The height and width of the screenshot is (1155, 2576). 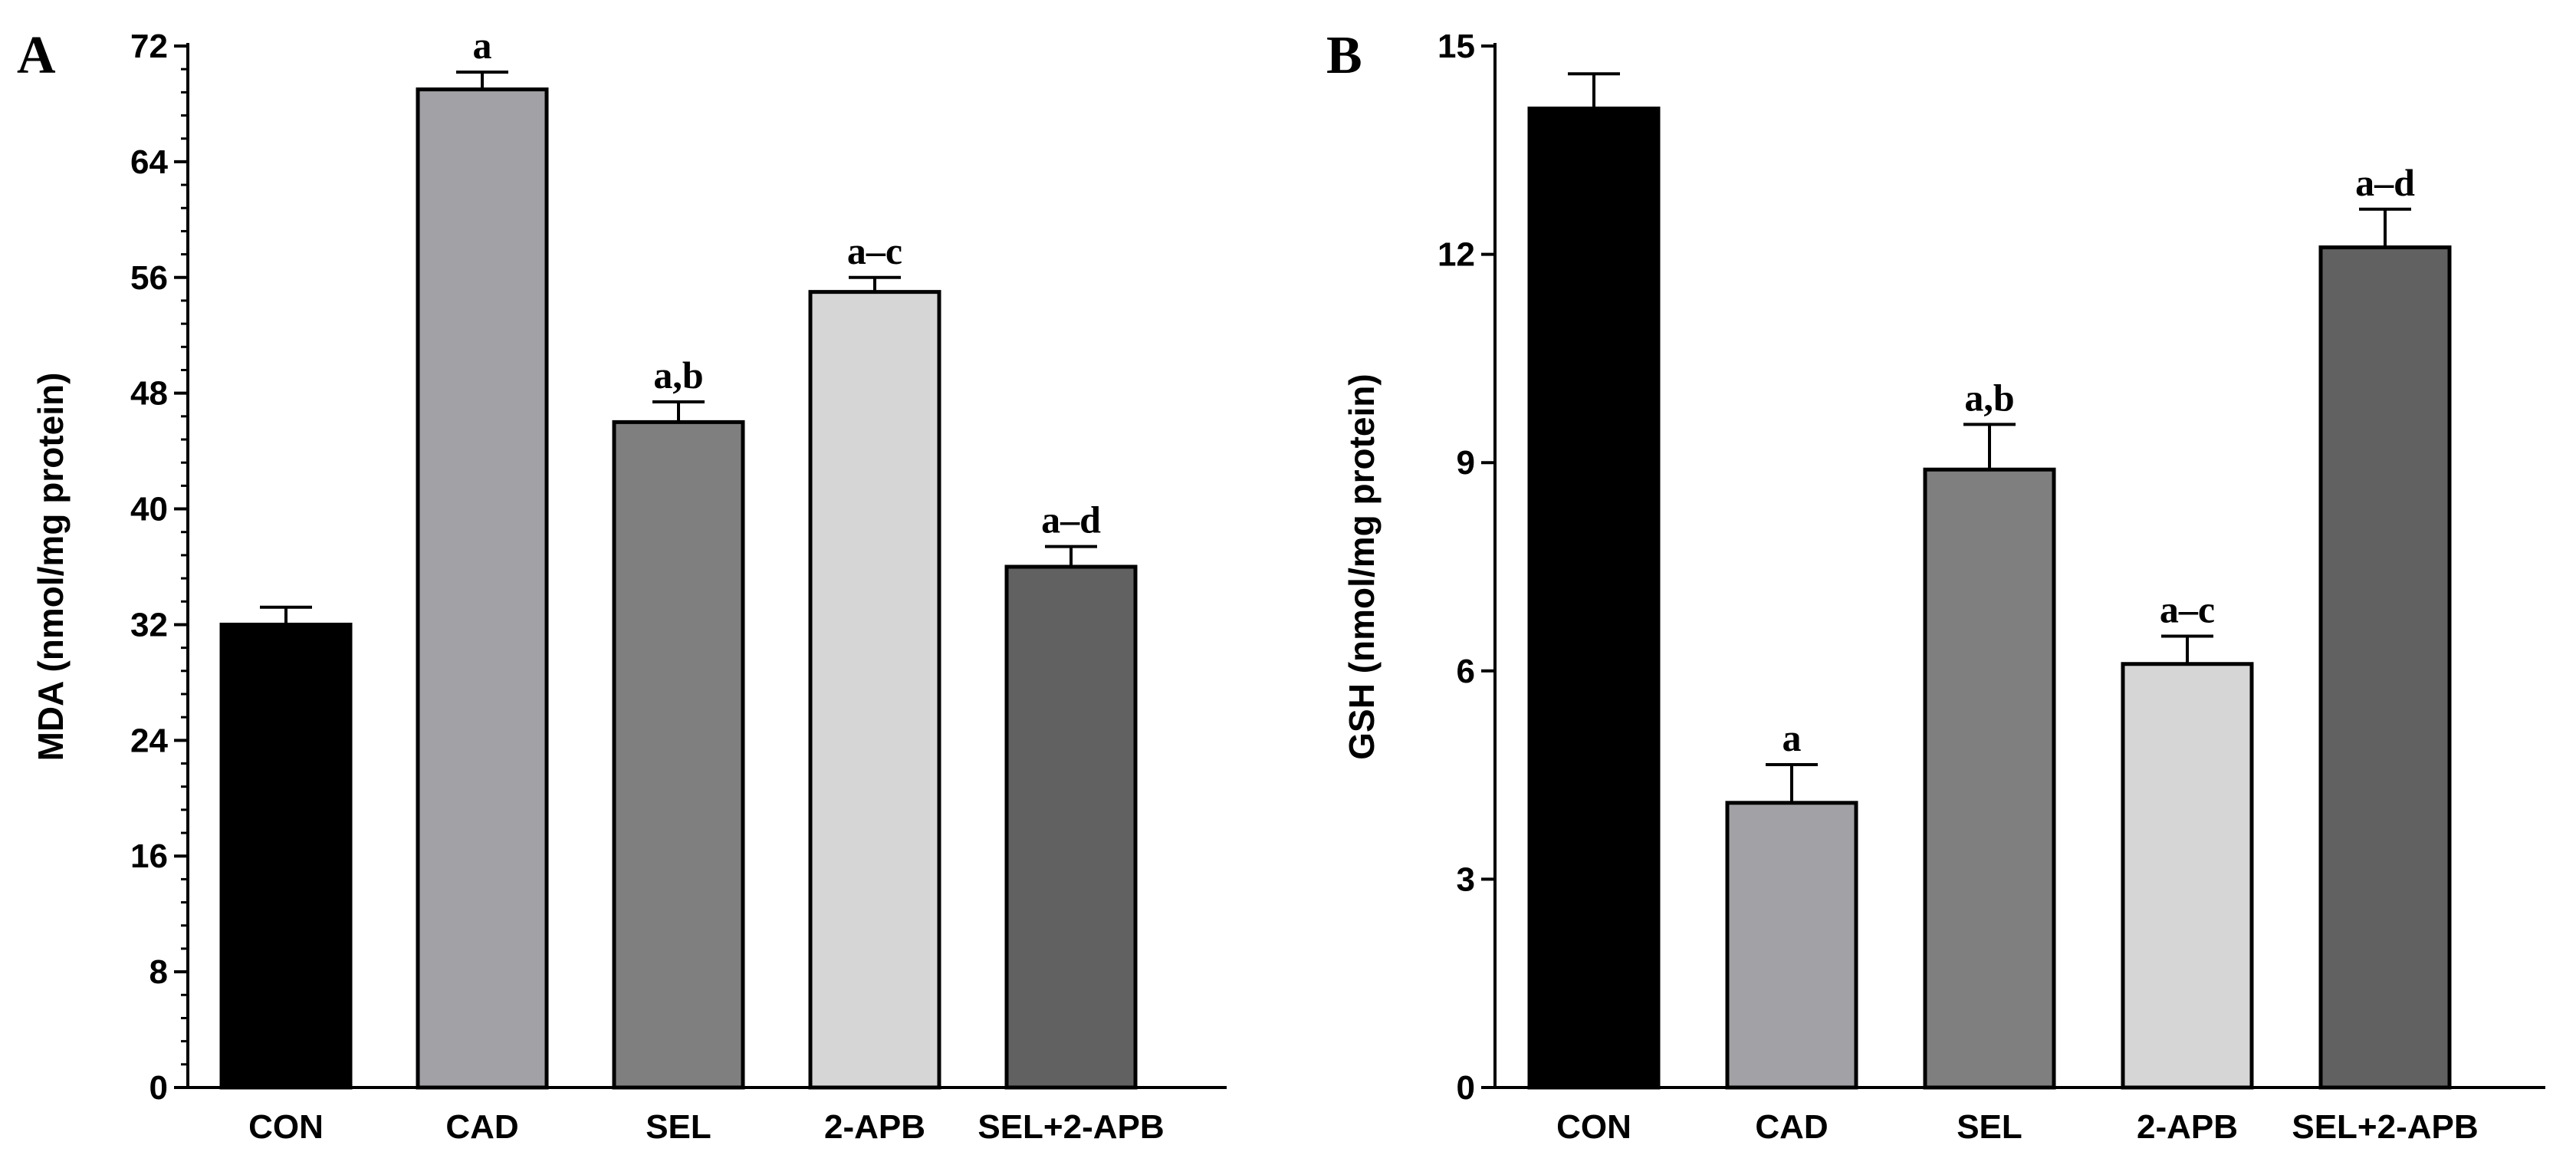 I want to click on y-tick-label: 32, so click(x=149, y=624).